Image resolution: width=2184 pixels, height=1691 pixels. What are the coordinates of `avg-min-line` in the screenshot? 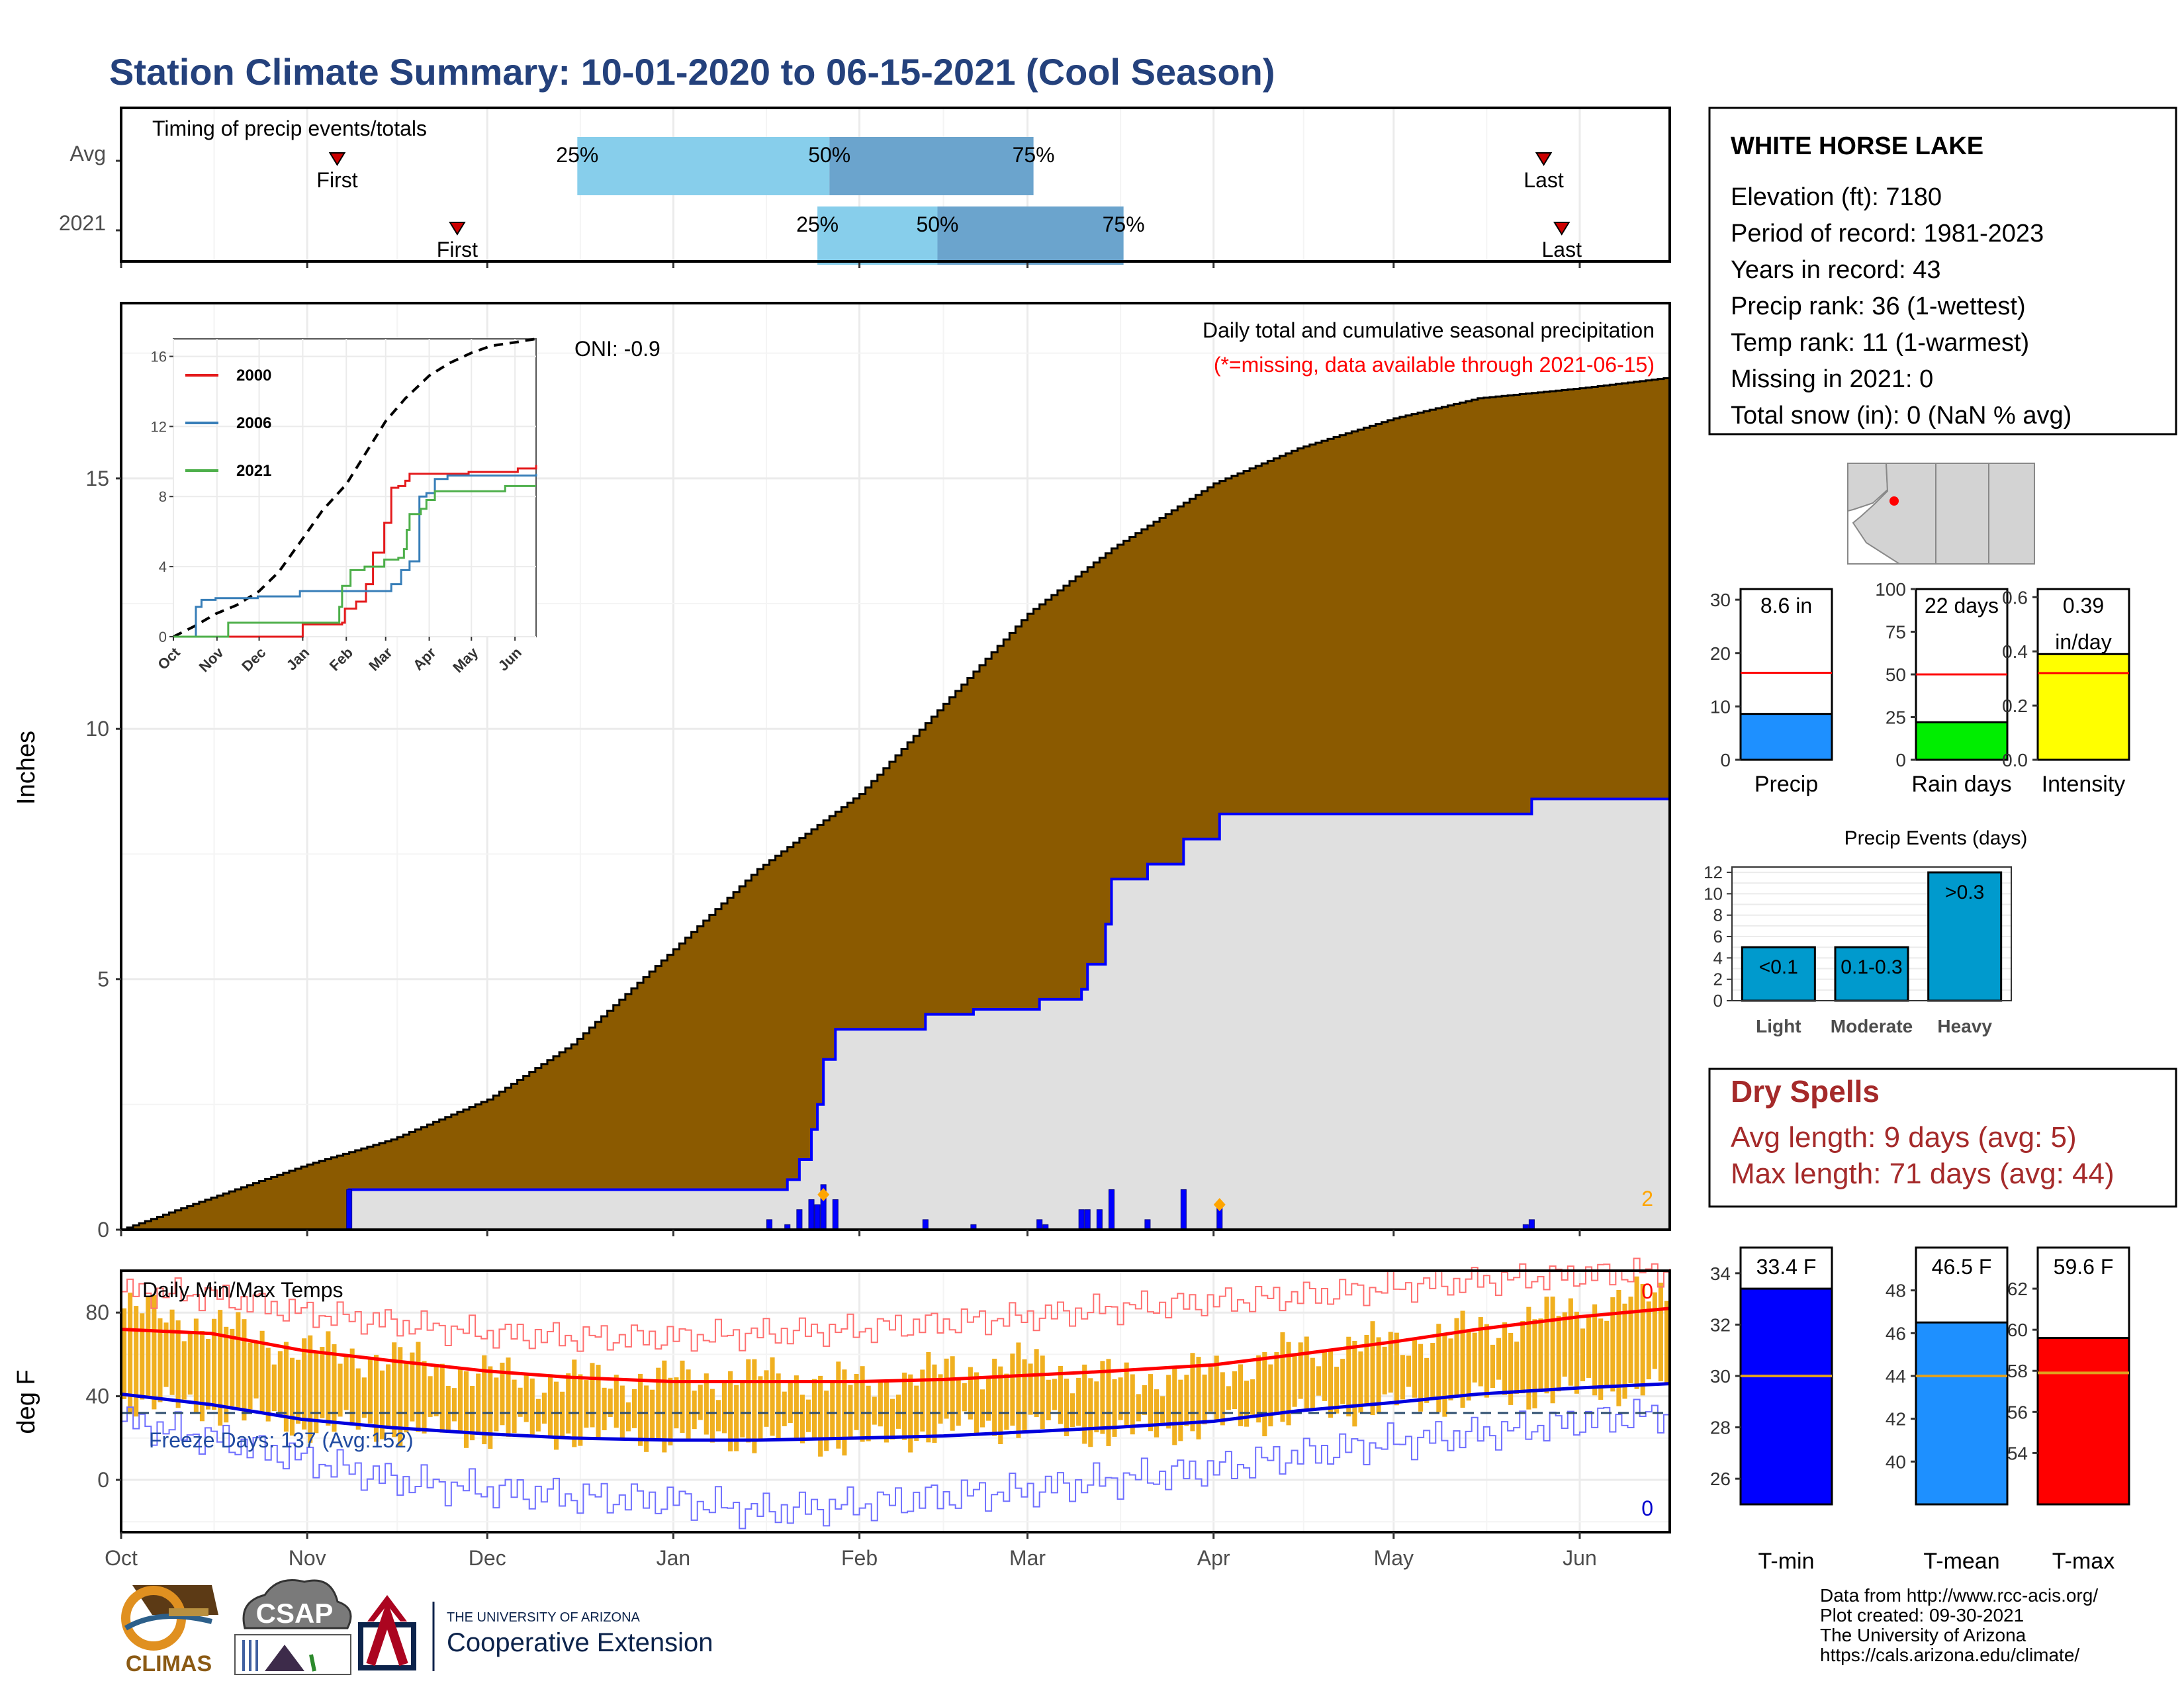 It's located at (895, 1412).